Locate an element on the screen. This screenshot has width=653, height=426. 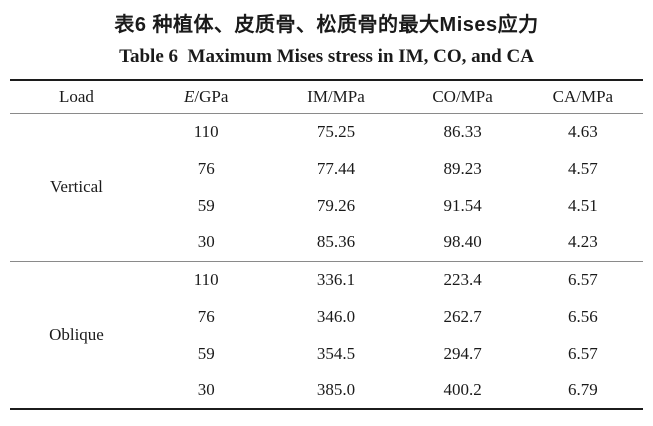
table-row: 59 354.5 294.7 6.57 is located at coordinates (326, 353).